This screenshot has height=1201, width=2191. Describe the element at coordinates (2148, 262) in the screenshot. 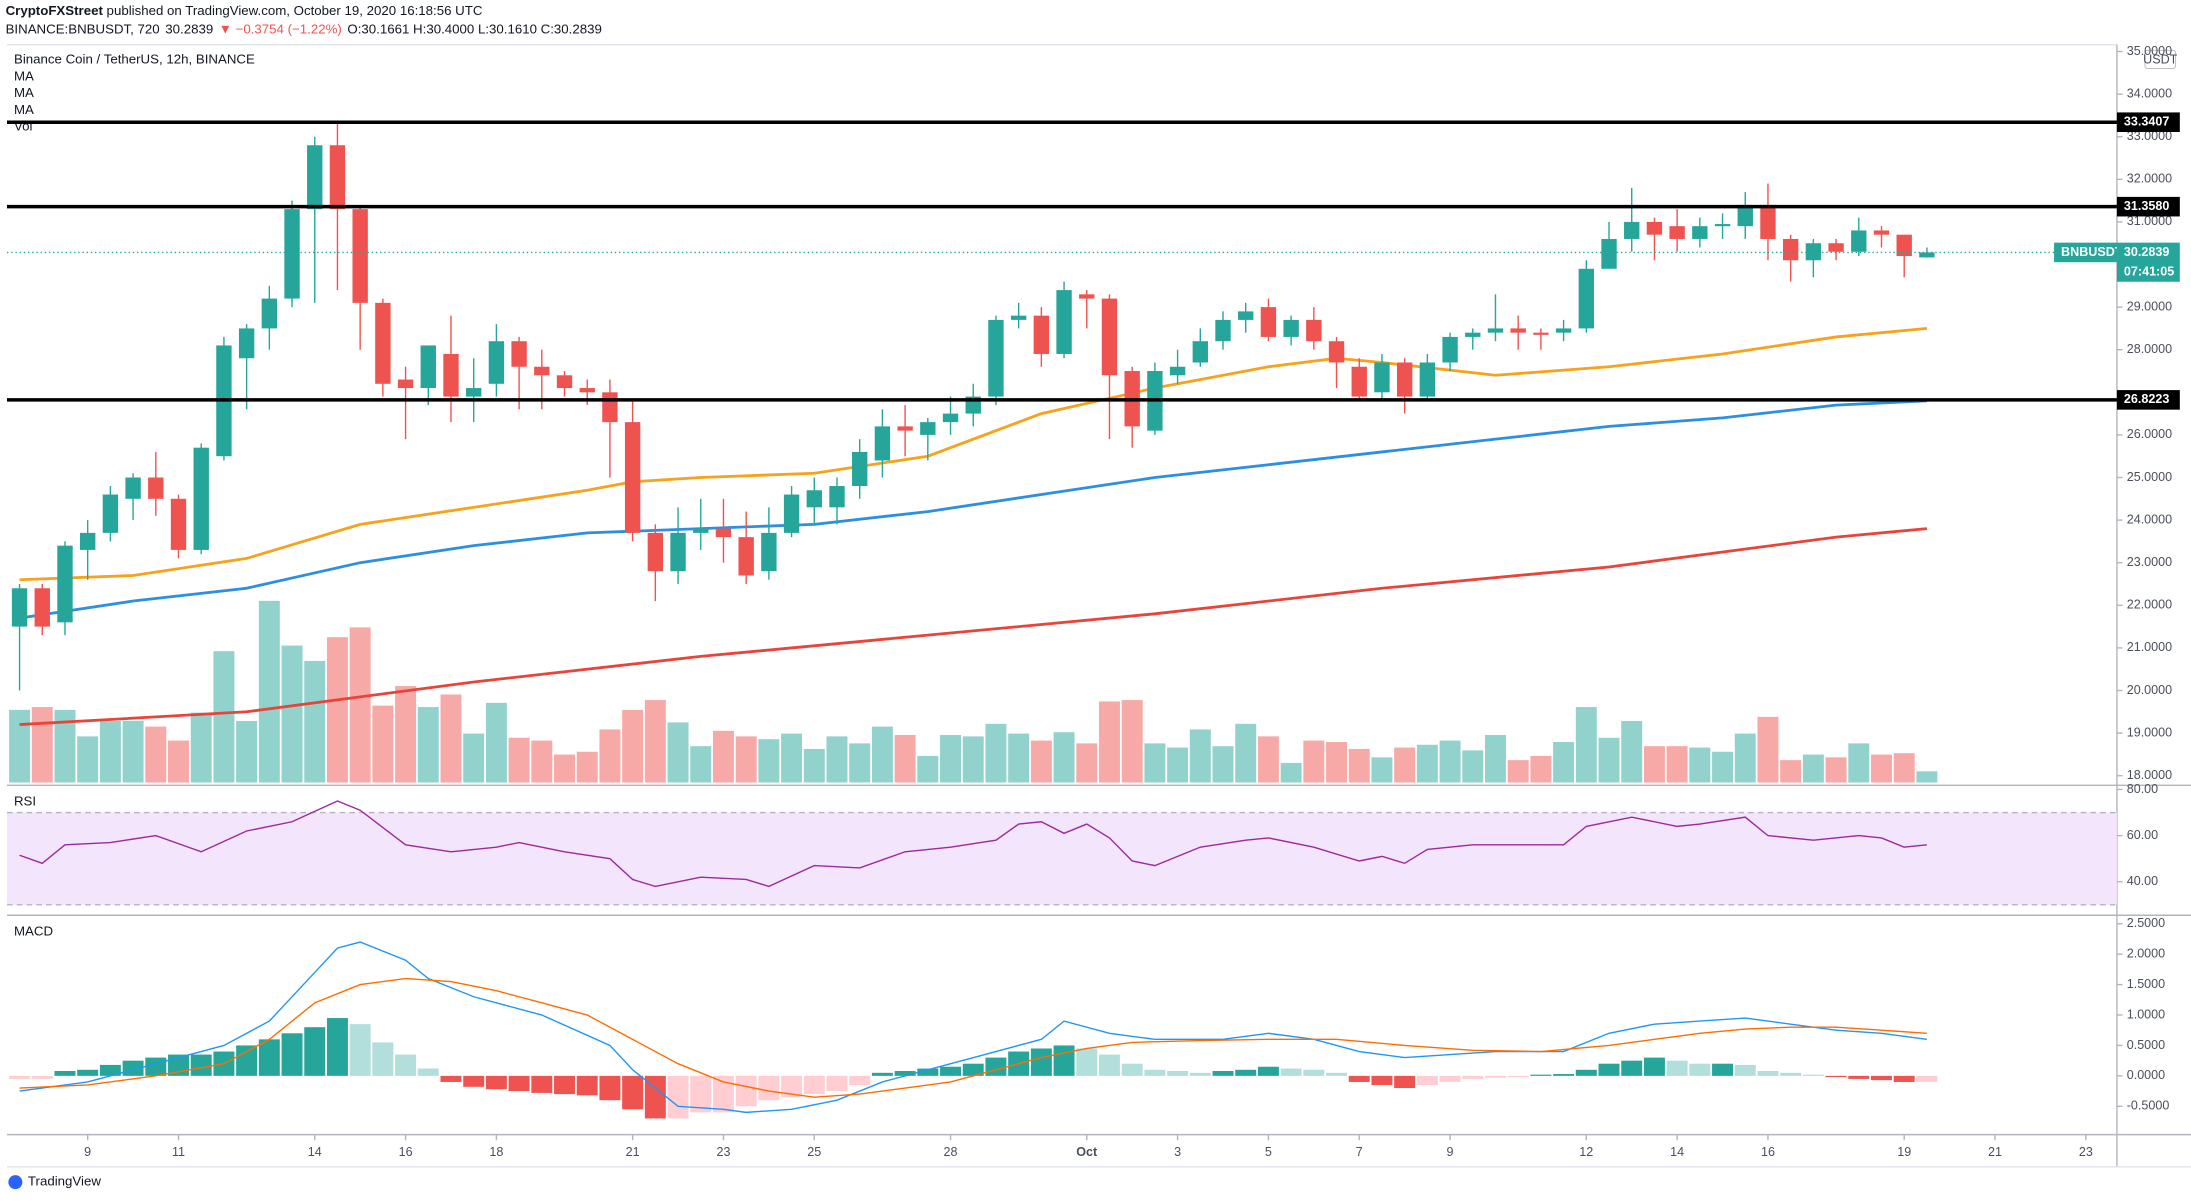

I see `last-price-box` at that location.